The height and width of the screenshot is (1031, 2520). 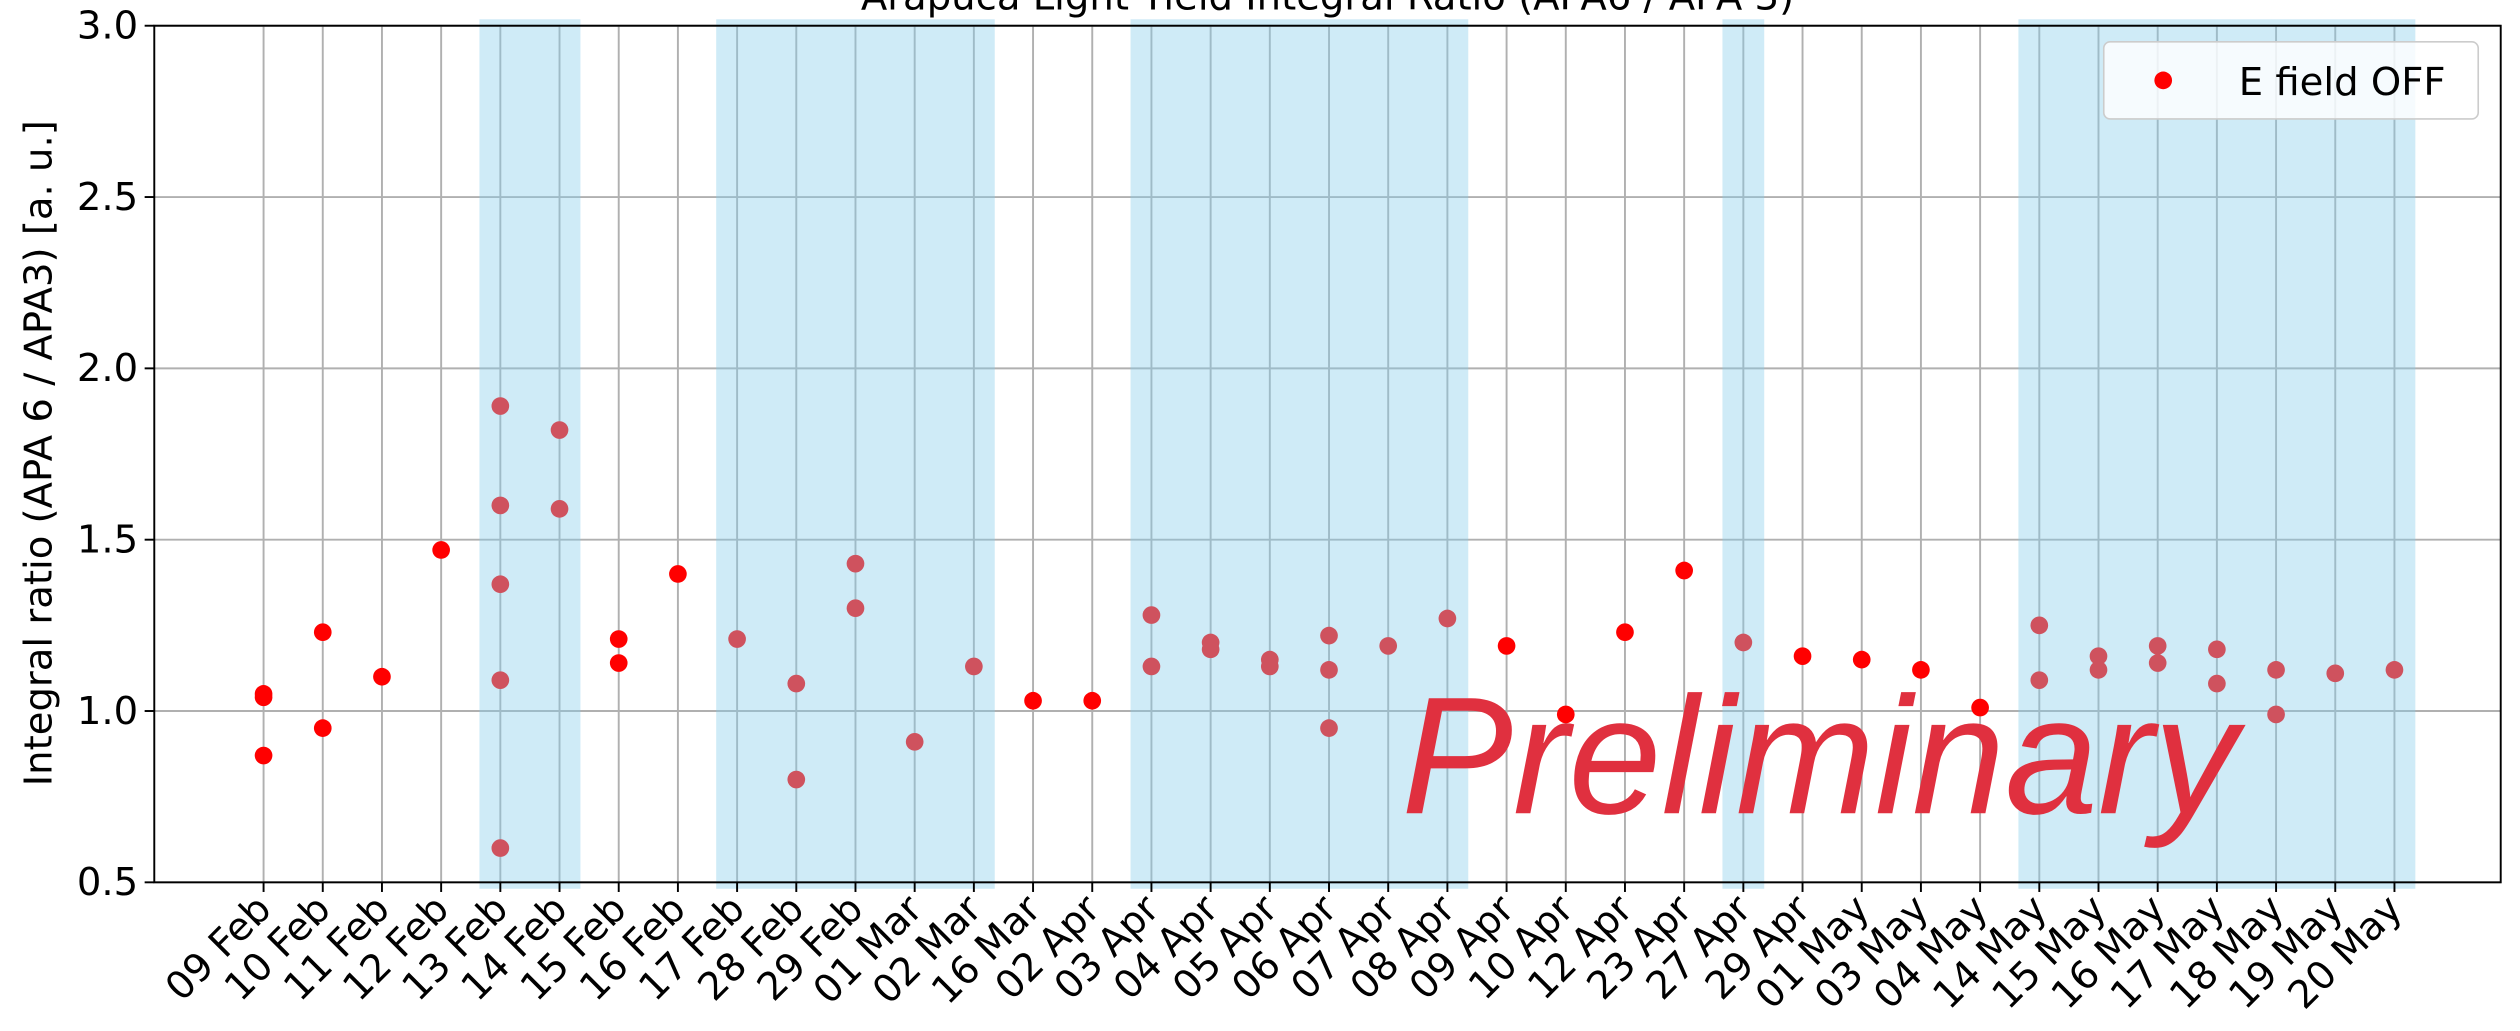 What do you see at coordinates (107, 882) in the screenshot?
I see `y-tick-label: 0.5` at bounding box center [107, 882].